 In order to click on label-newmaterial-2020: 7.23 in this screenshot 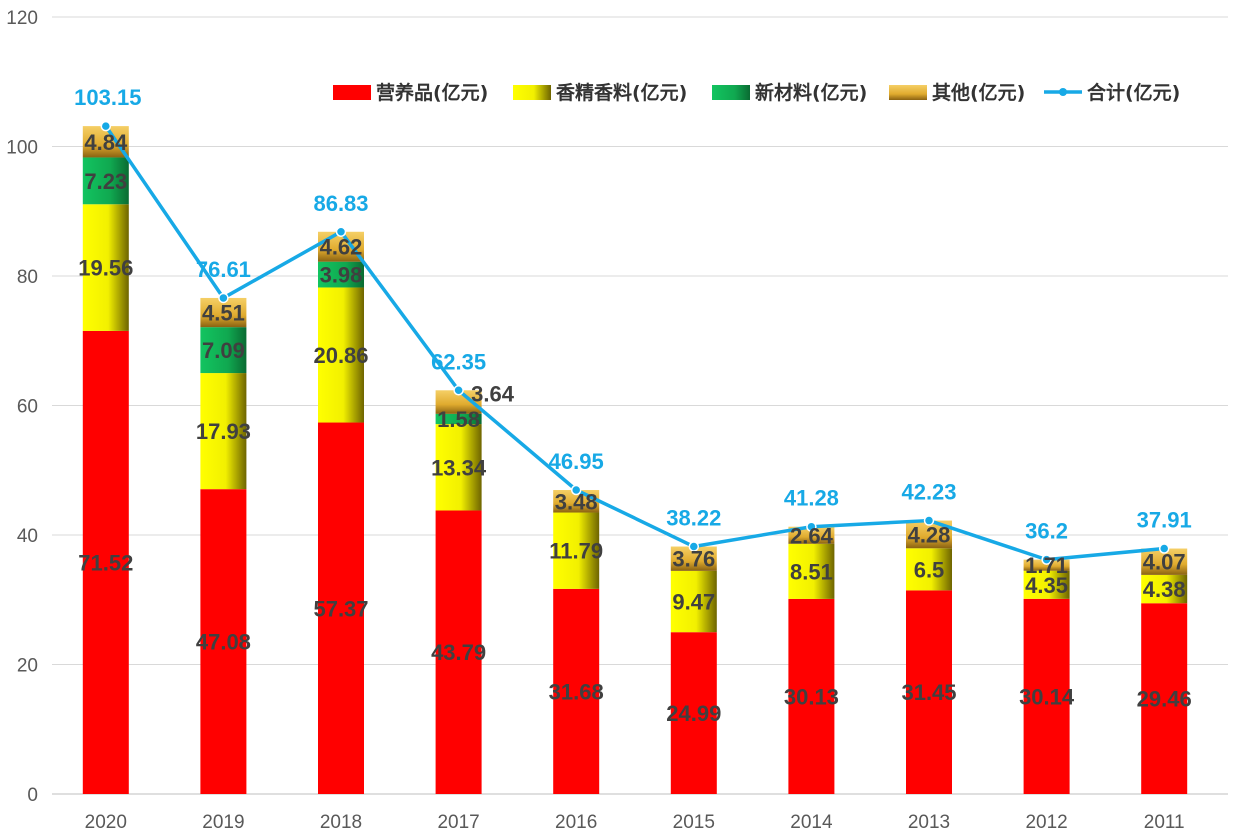, I will do `click(105, 181)`.